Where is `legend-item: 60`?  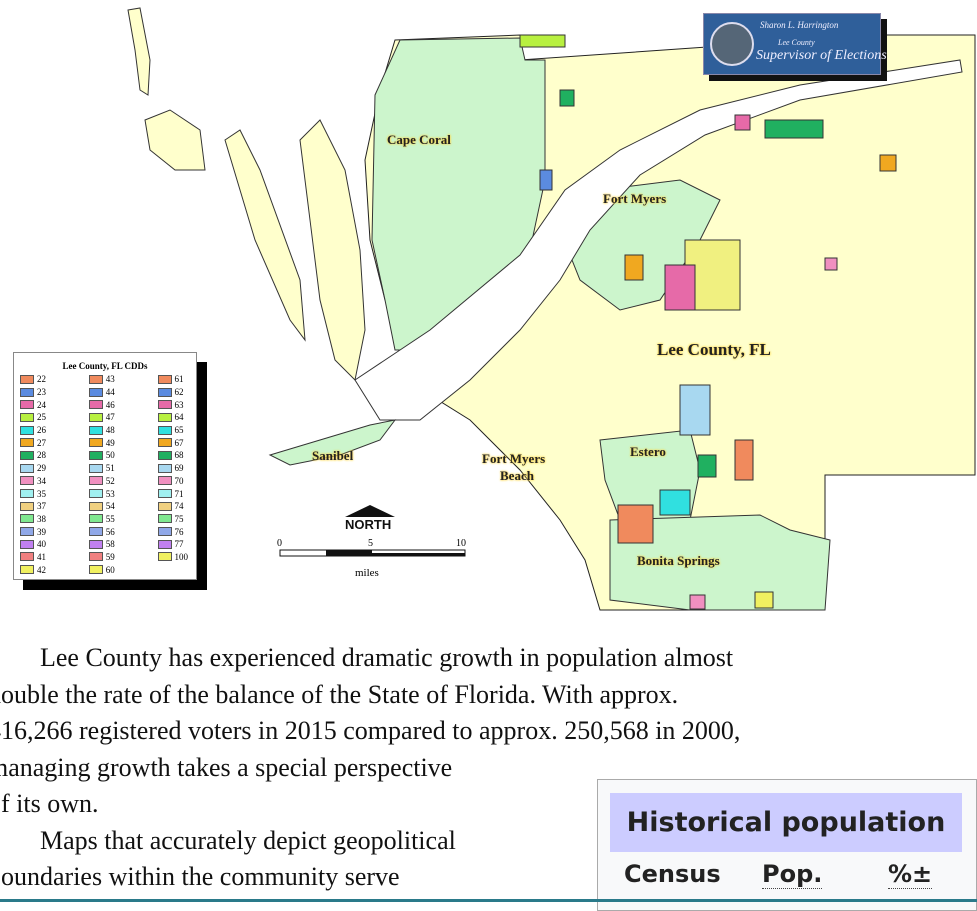
legend-item: 60 is located at coordinates (101, 569).